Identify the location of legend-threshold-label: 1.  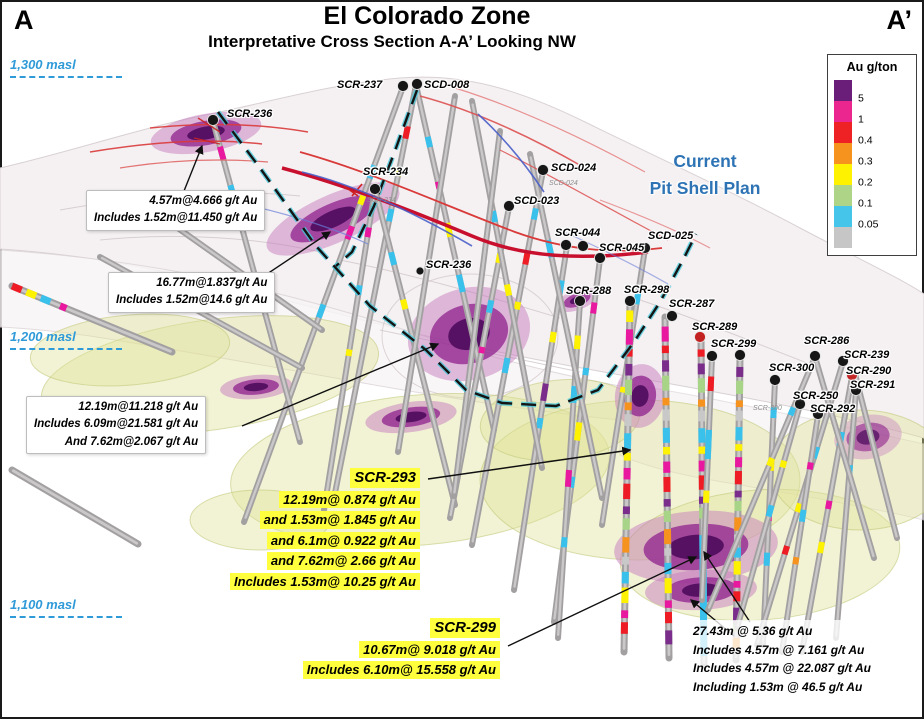
(861, 119).